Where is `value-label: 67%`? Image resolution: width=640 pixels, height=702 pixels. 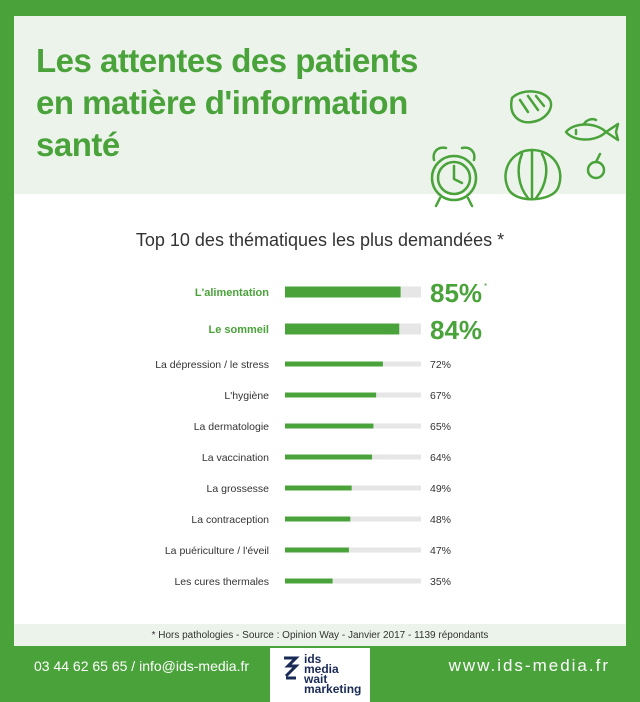 value-label: 67% is located at coordinates (440, 396).